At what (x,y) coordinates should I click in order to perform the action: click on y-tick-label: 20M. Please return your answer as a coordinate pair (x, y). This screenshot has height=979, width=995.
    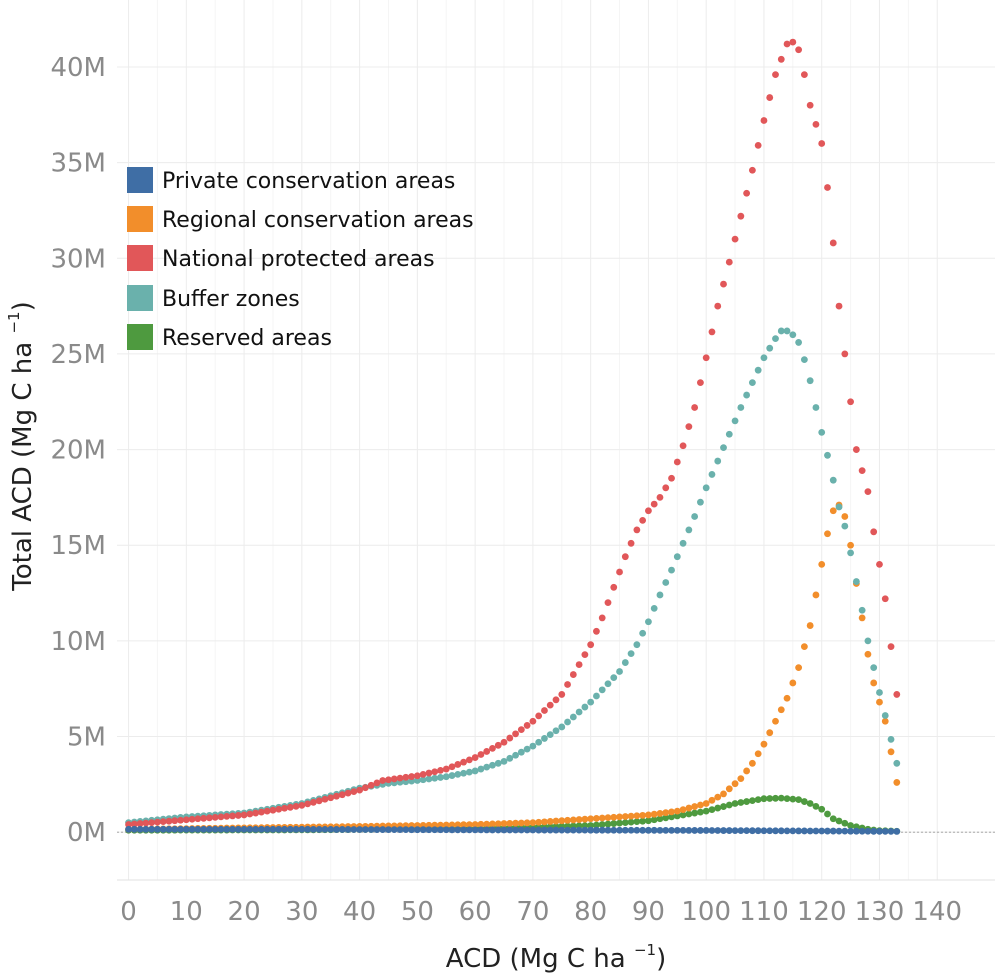
    Looking at the image, I should click on (78, 451).